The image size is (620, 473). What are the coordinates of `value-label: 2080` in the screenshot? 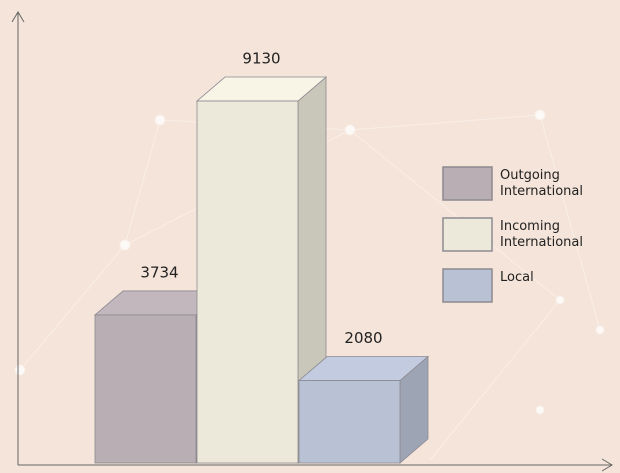 It's located at (363, 338).